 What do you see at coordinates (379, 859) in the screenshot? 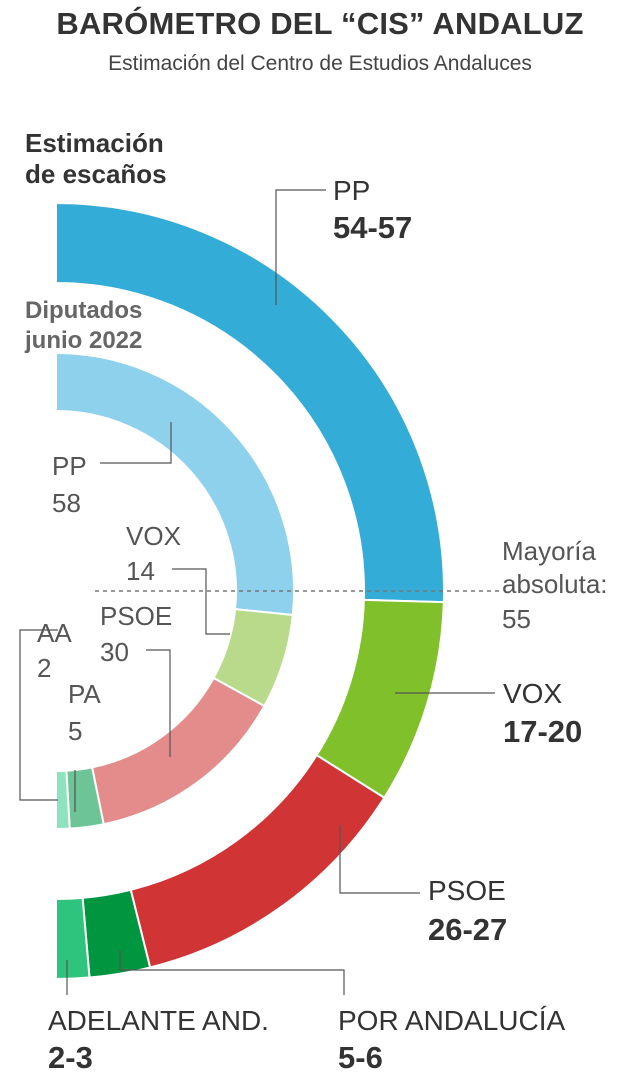
I see `leader-outer-psoe` at bounding box center [379, 859].